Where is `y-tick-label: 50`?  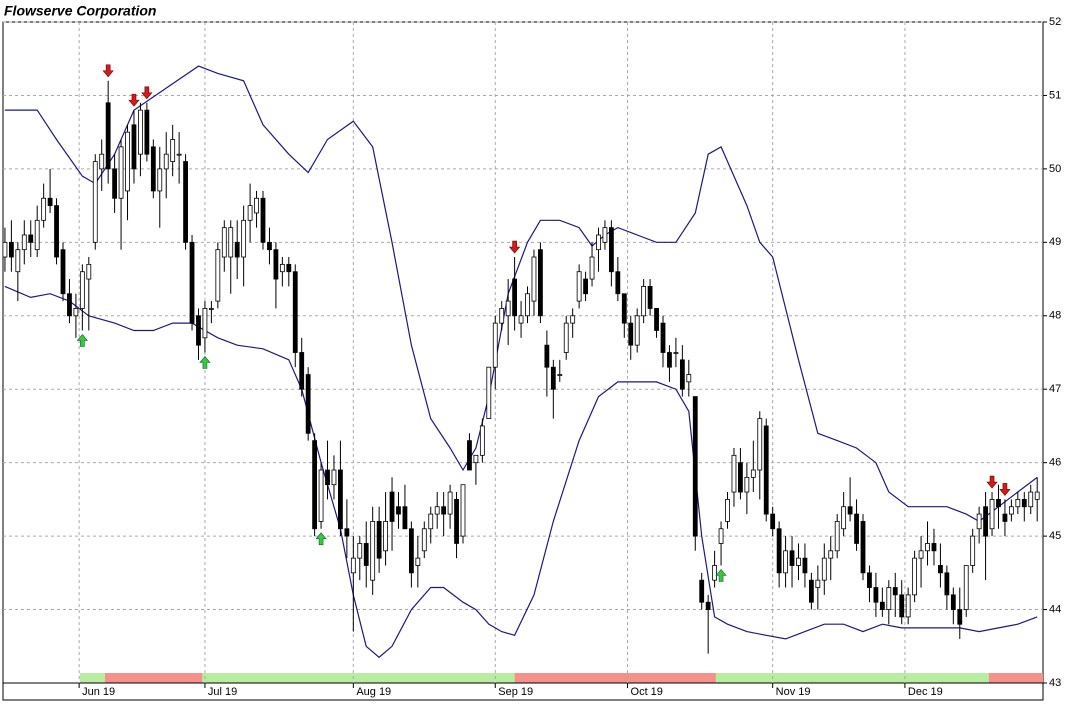
y-tick-label: 50 is located at coordinates (1055, 169).